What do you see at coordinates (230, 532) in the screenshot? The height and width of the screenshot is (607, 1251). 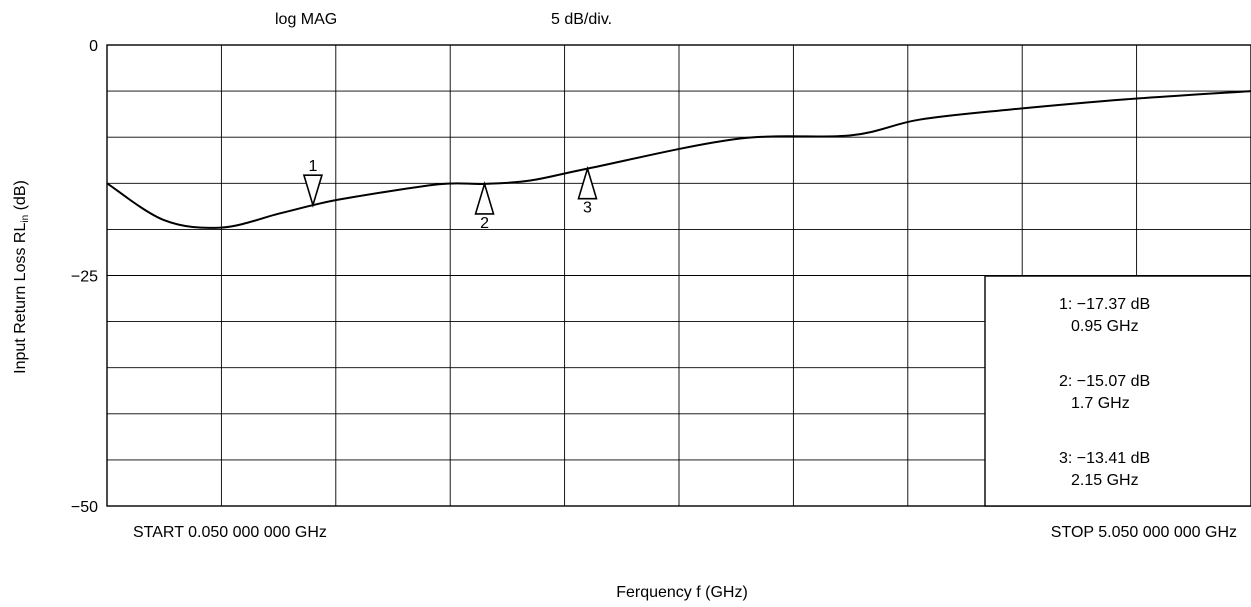 I see `start-frequency-label: START 0.050 000 000 GHz` at bounding box center [230, 532].